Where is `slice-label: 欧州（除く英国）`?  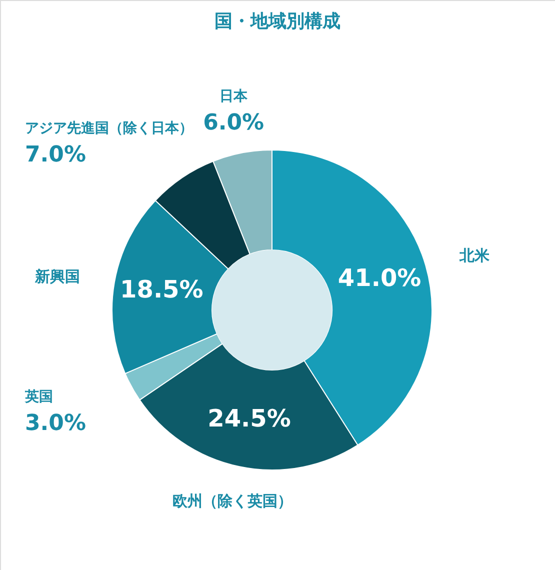 slice-label: 欧州（除く英国） is located at coordinates (232, 501).